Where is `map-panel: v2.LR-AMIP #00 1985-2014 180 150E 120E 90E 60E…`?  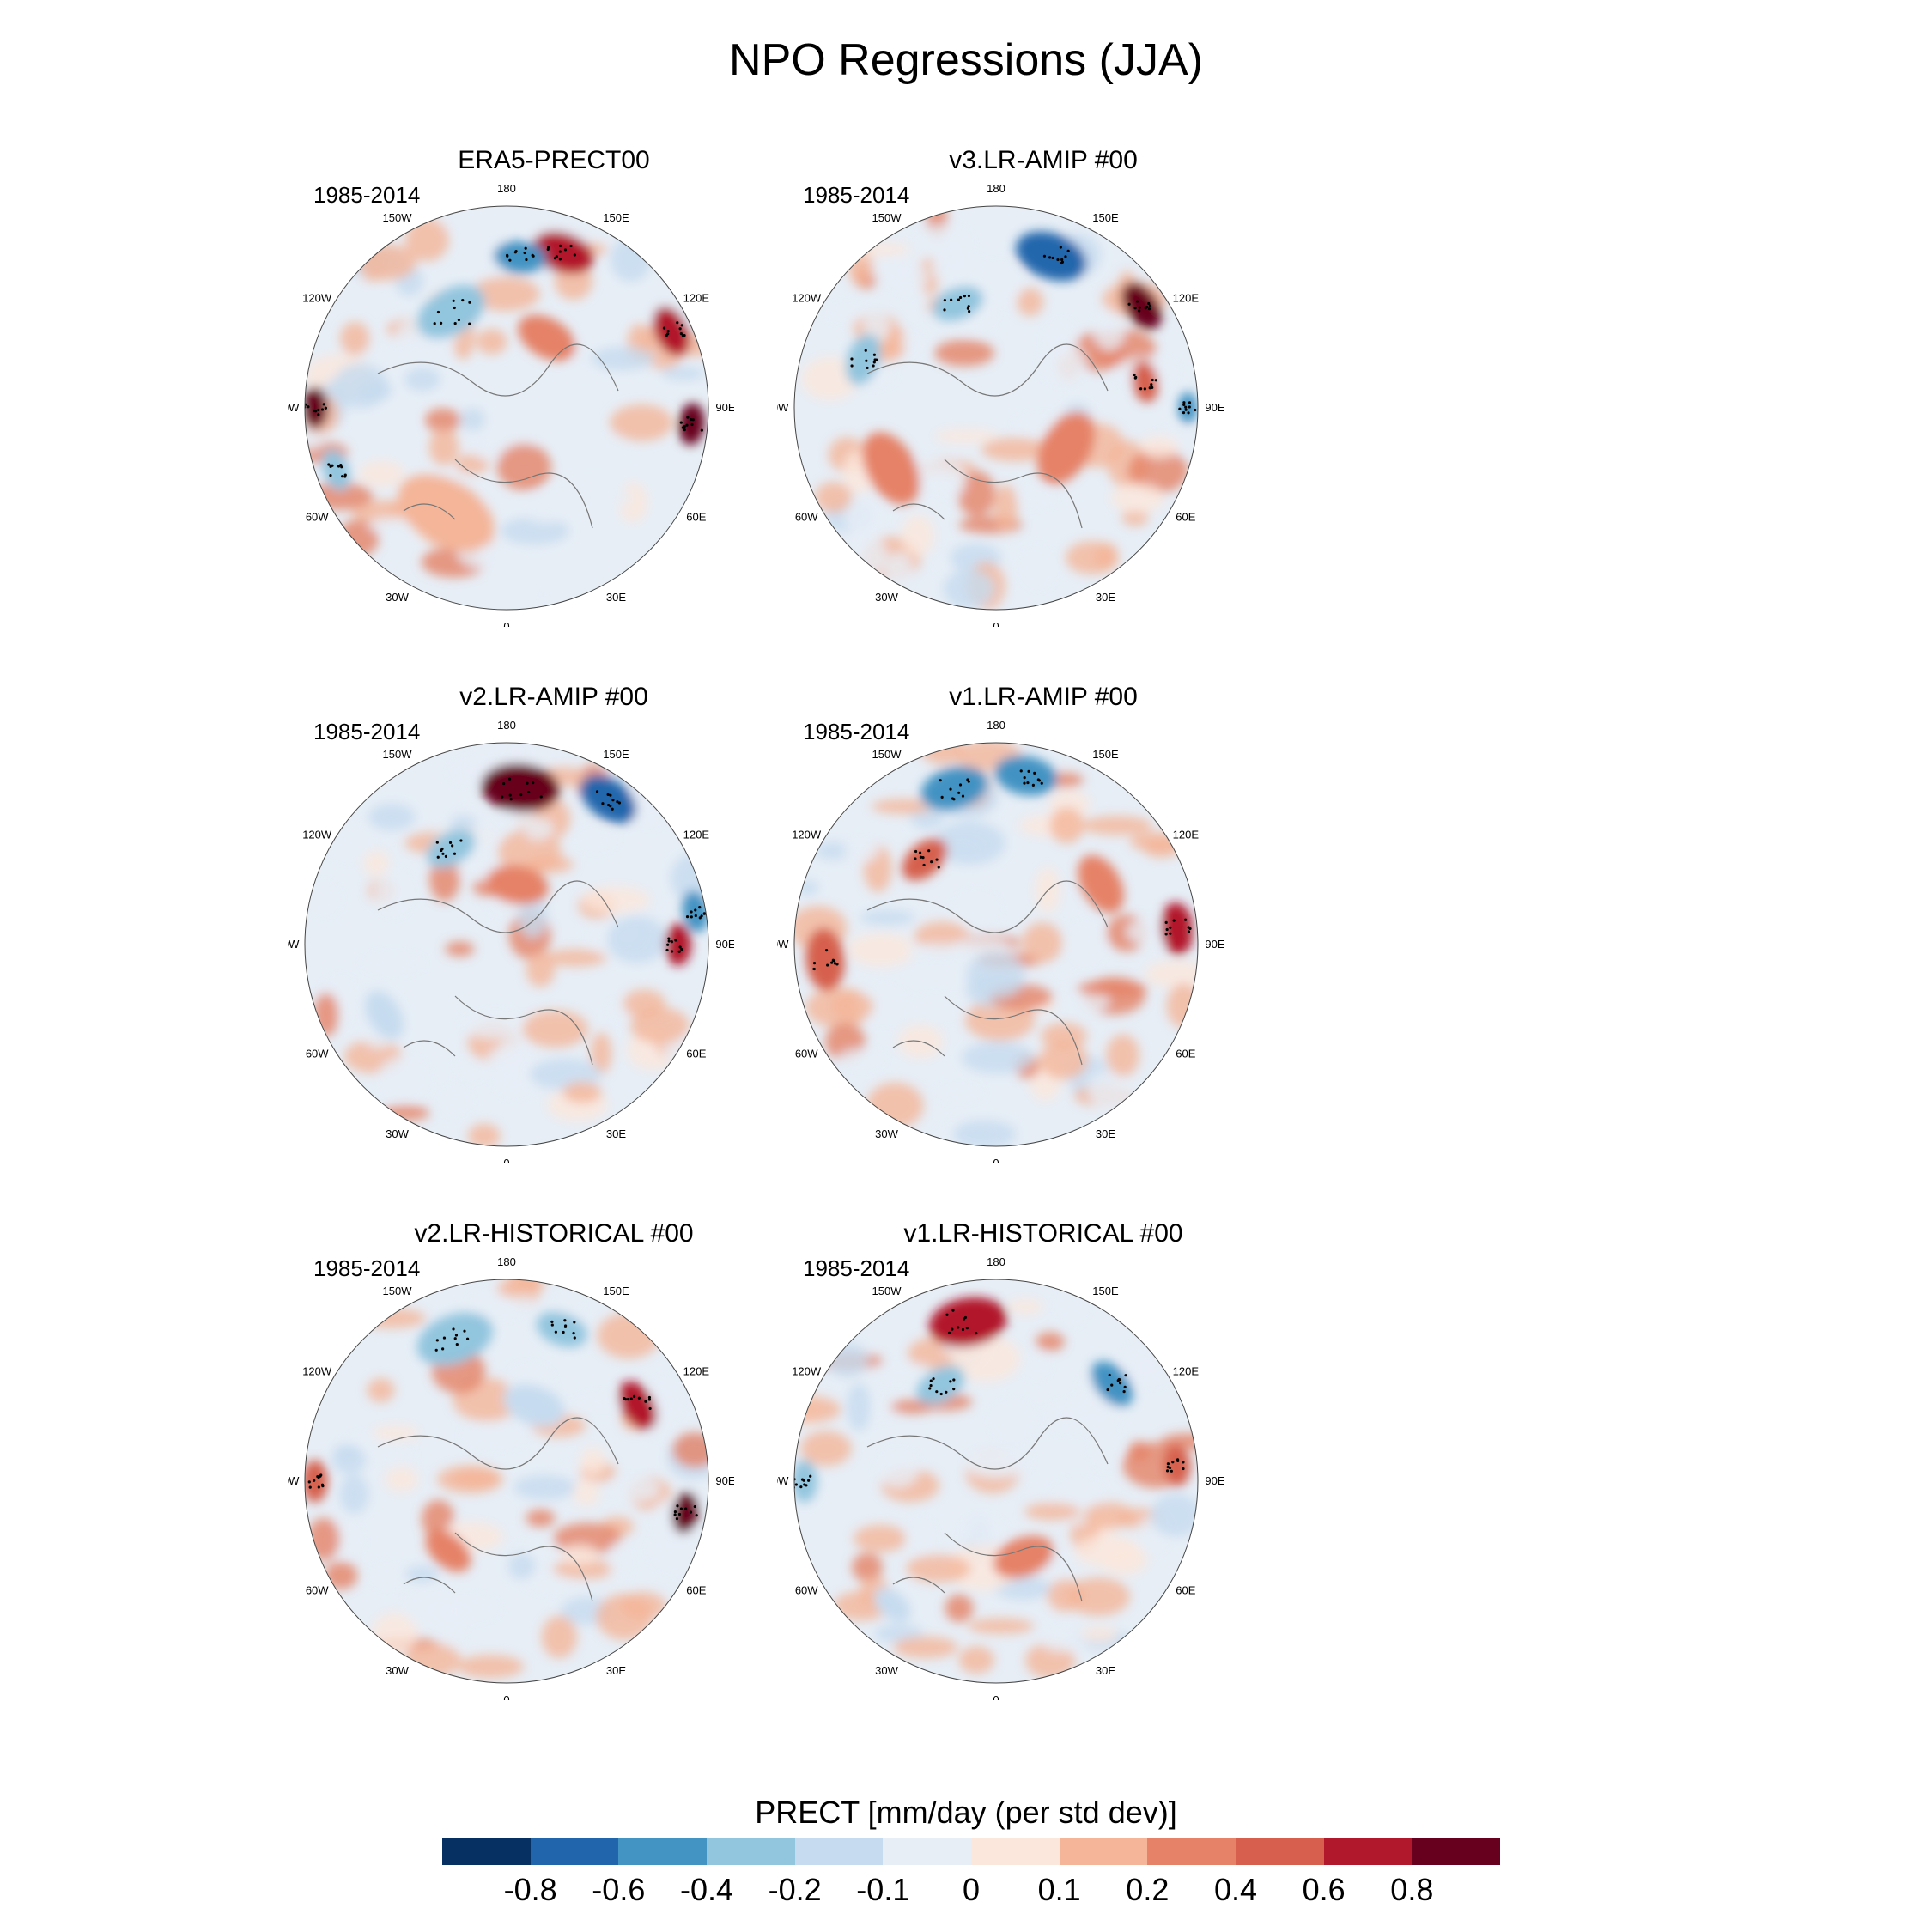
map-panel: v2.LR-AMIP #00 1985-2014 180 150E 120E 90E 60E… is located at coordinates (554, 923).